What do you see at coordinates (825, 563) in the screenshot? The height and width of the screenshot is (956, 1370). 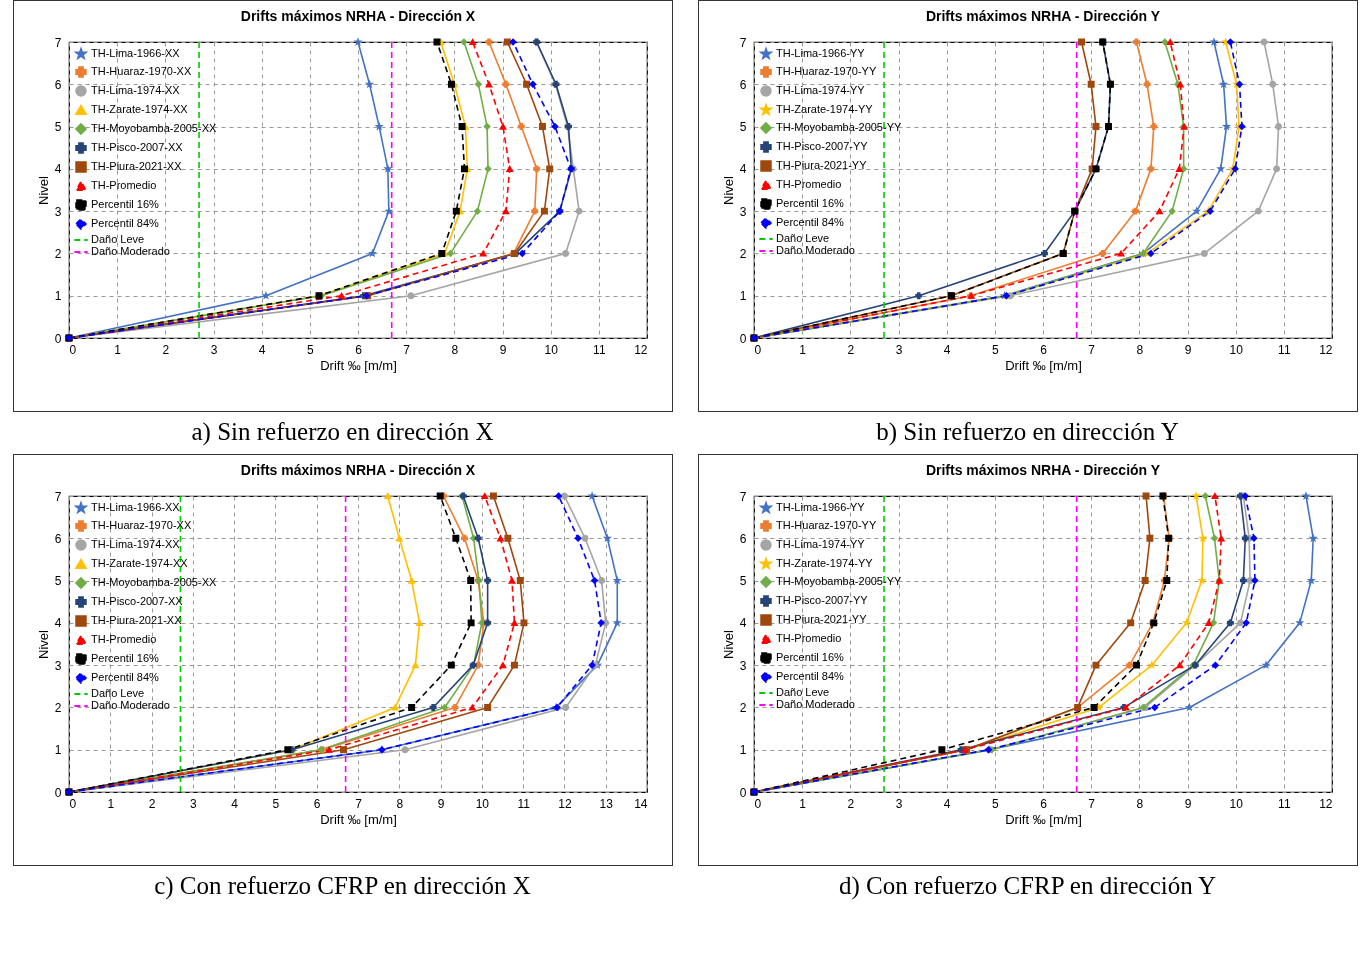 I see `legend-label: TH-Zarate-1974-YY` at bounding box center [825, 563].